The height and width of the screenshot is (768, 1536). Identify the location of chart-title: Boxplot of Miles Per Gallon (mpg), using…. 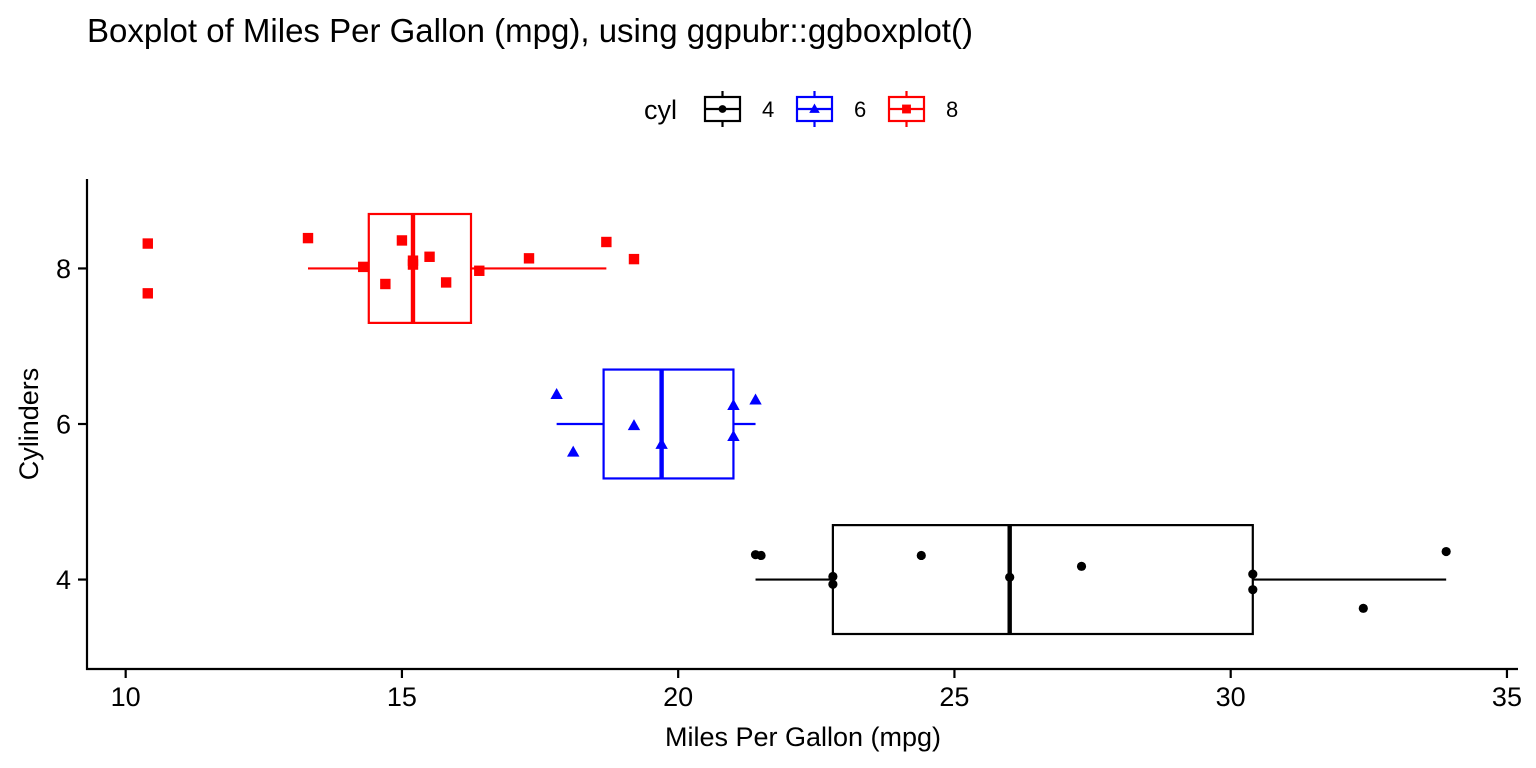
(530, 30).